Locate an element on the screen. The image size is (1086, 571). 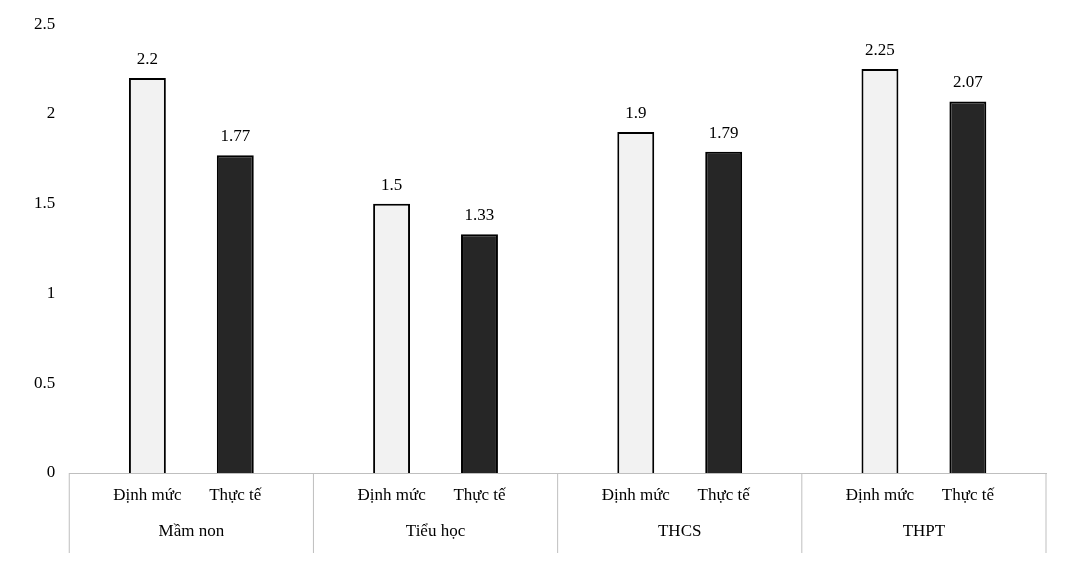
x-tick-label: THPT is located at coordinates (924, 530).